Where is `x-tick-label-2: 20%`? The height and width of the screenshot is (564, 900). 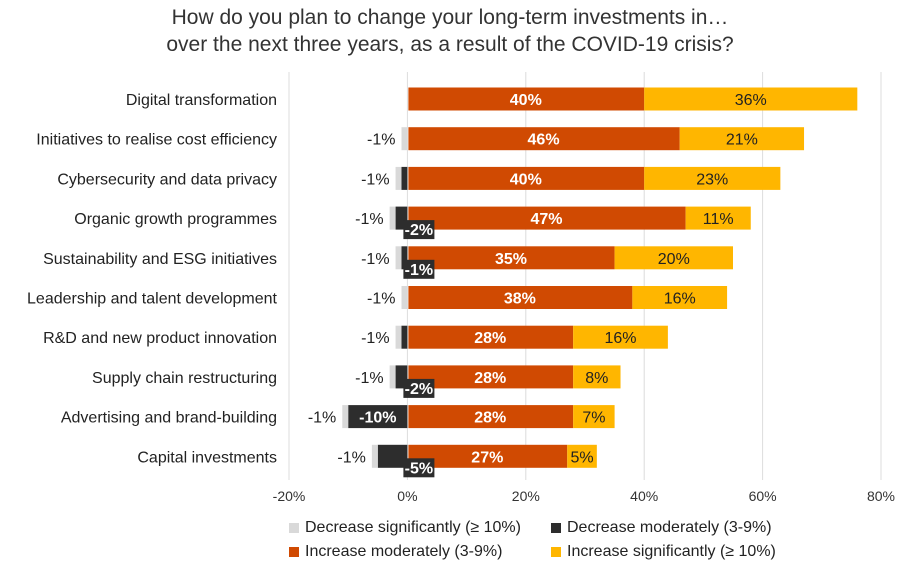
x-tick-label-2: 20% is located at coordinates (526, 496).